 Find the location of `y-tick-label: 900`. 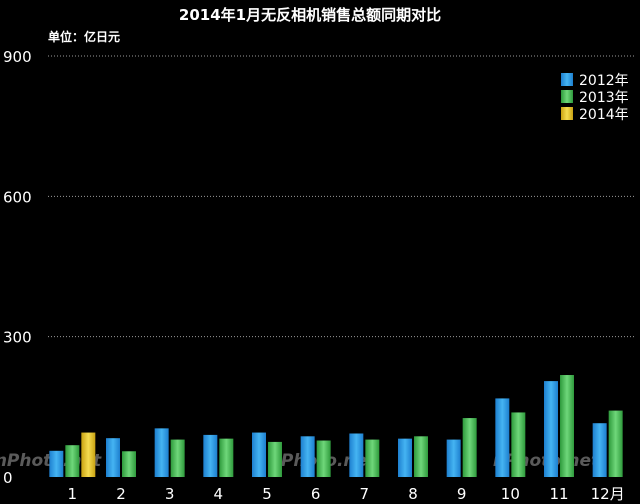

y-tick-label: 900 is located at coordinates (17, 57).